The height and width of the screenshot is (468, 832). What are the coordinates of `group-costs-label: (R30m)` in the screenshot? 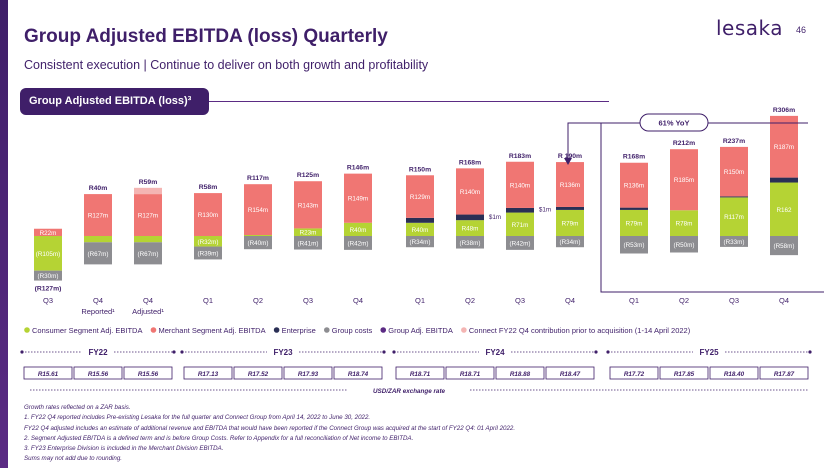 It's located at (48, 276).